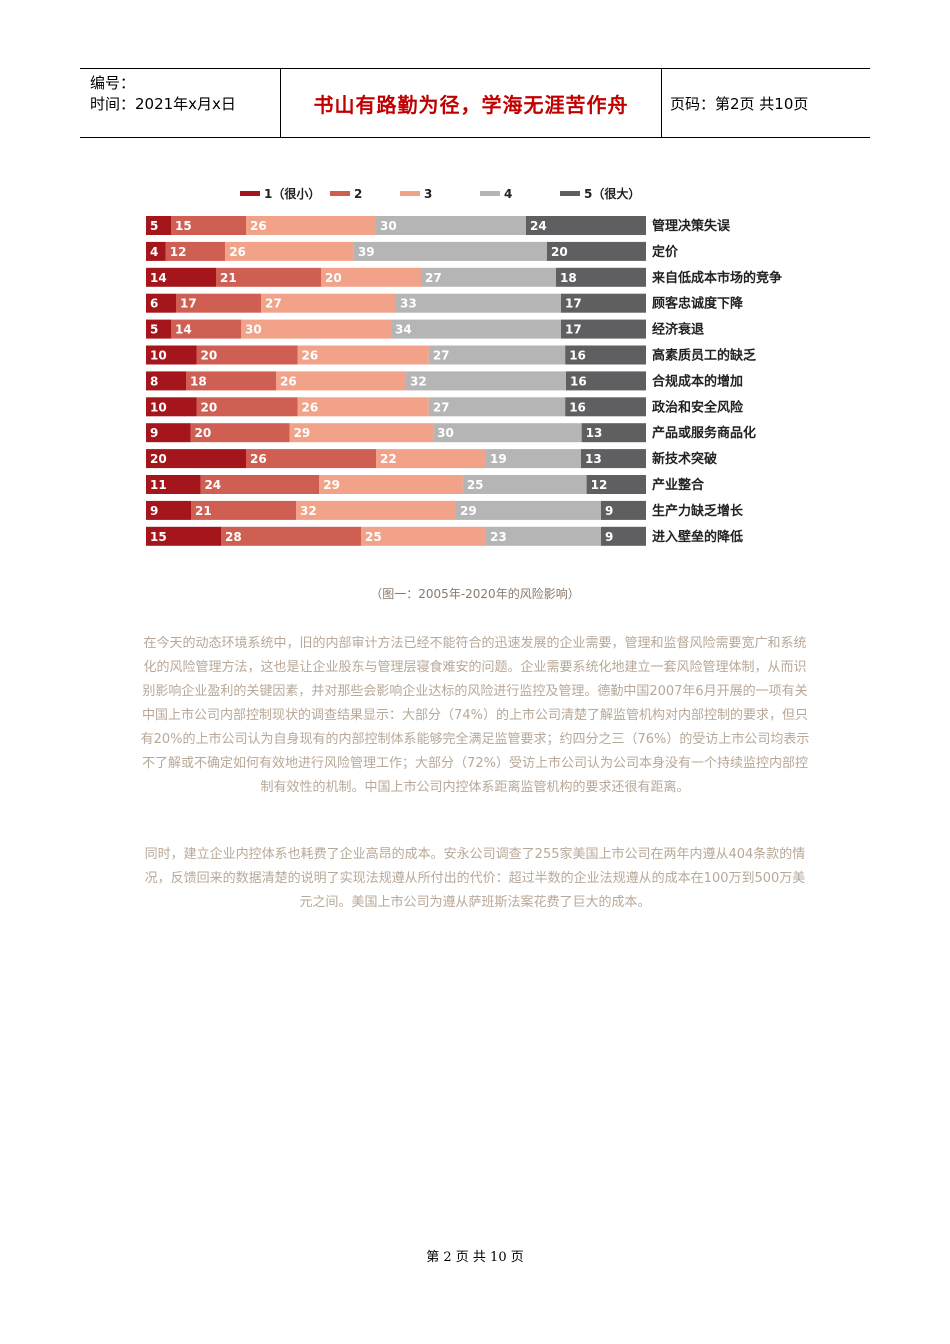 The height and width of the screenshot is (1344, 950). What do you see at coordinates (603, 329) in the screenshot?
I see `bar-segment-r5-s5` at bounding box center [603, 329].